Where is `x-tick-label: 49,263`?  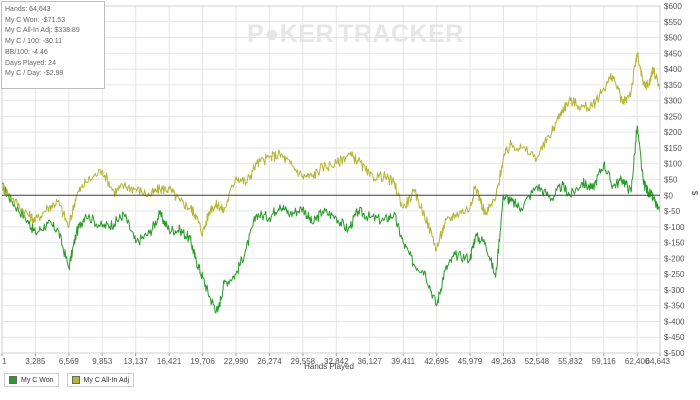 x-tick-label: 49,263 is located at coordinates (503, 361).